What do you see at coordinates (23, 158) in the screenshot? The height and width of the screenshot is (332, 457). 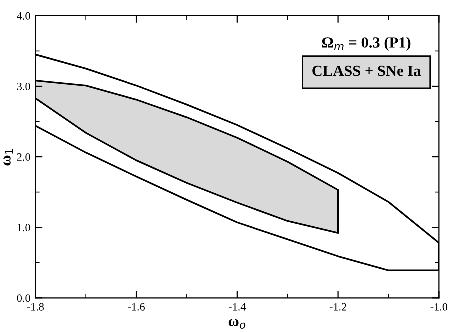 I see `y-tick-label: 2.0` at bounding box center [23, 158].